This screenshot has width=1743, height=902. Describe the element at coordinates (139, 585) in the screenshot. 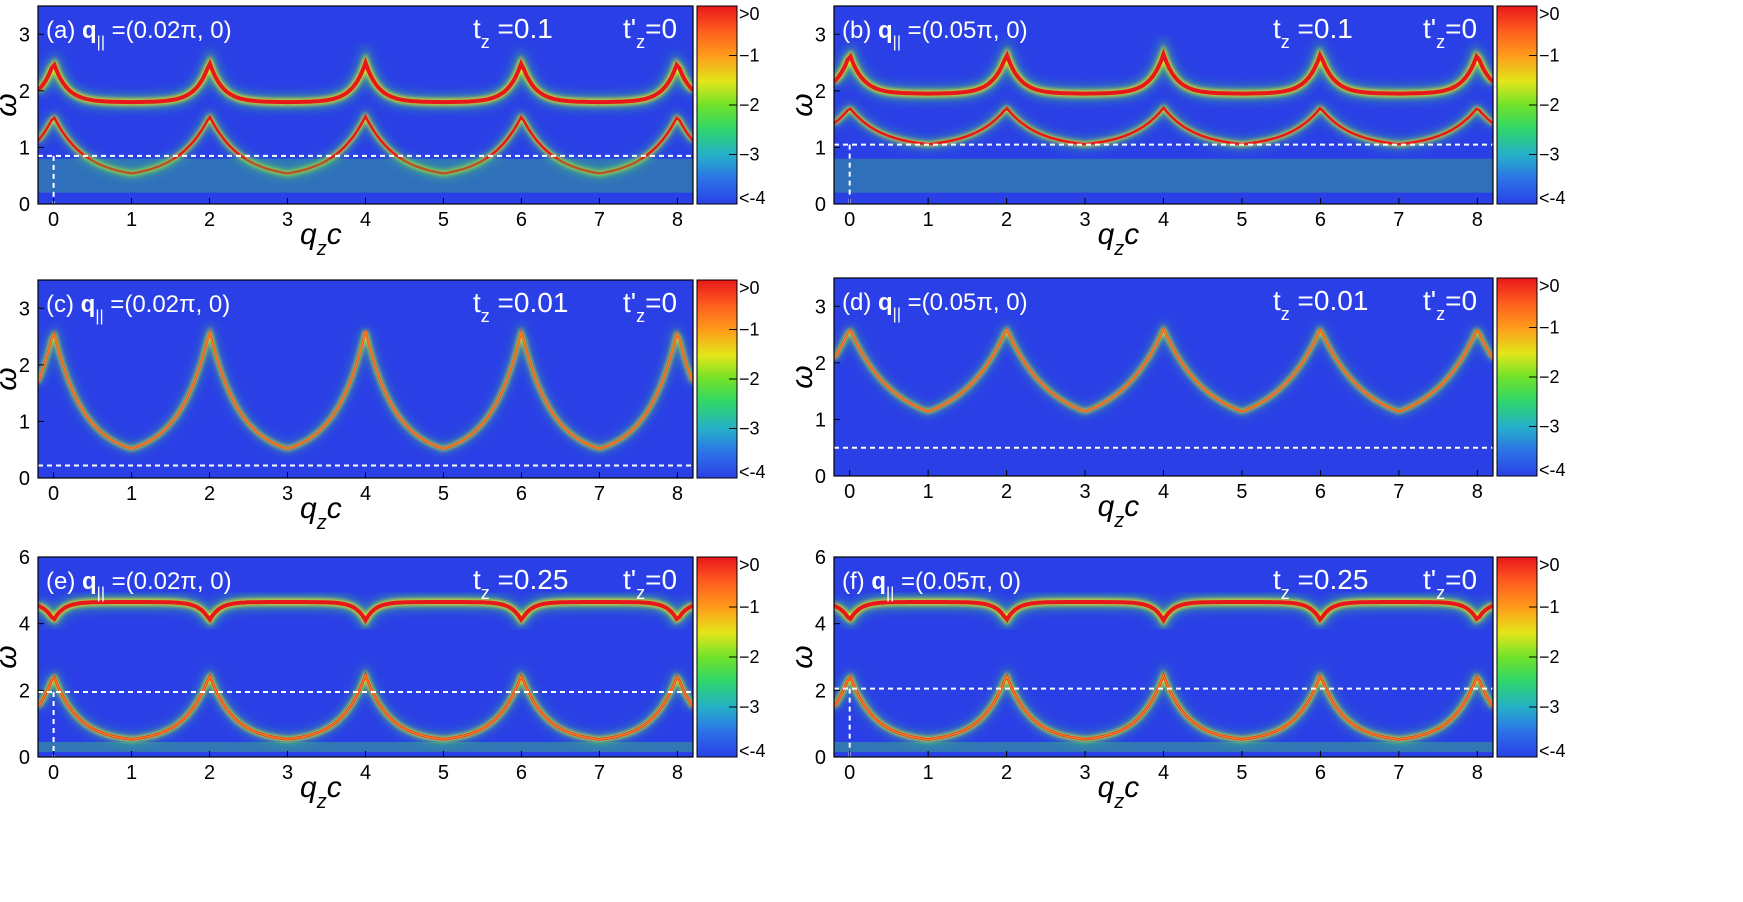

I see `panel-title: (e) q|| =(0.02π, 0)` at that location.